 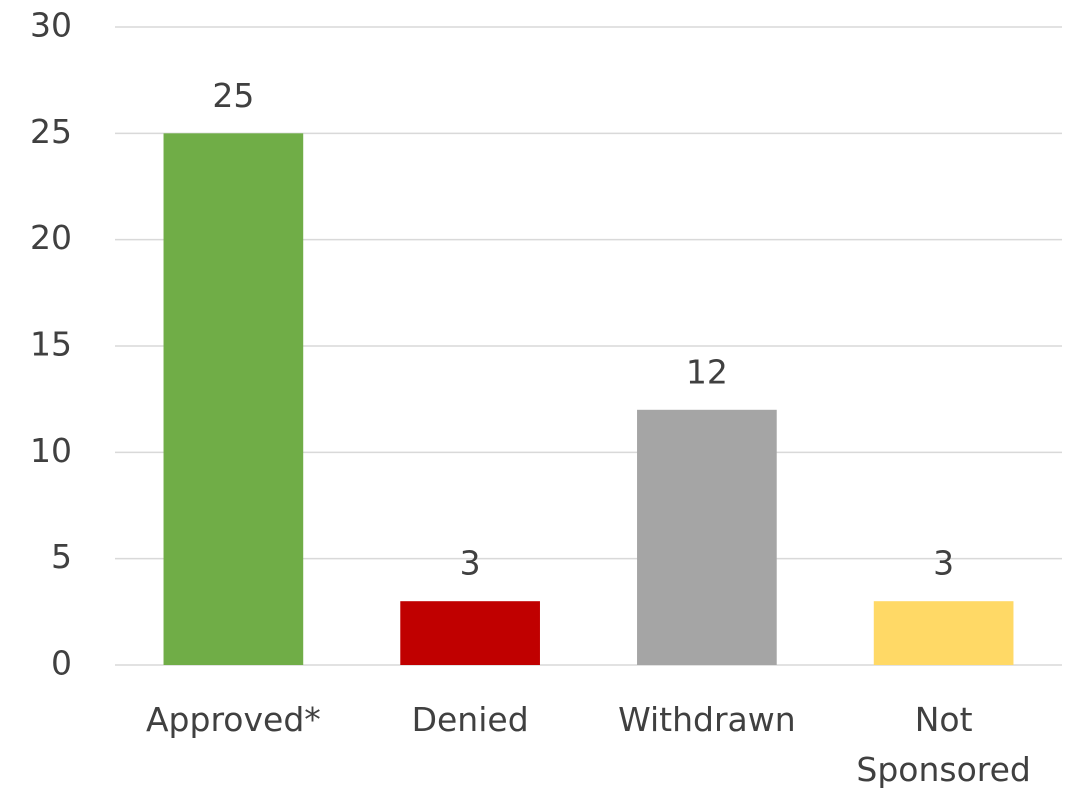 What do you see at coordinates (61, 663) in the screenshot?
I see `y-tick-label: 0` at bounding box center [61, 663].